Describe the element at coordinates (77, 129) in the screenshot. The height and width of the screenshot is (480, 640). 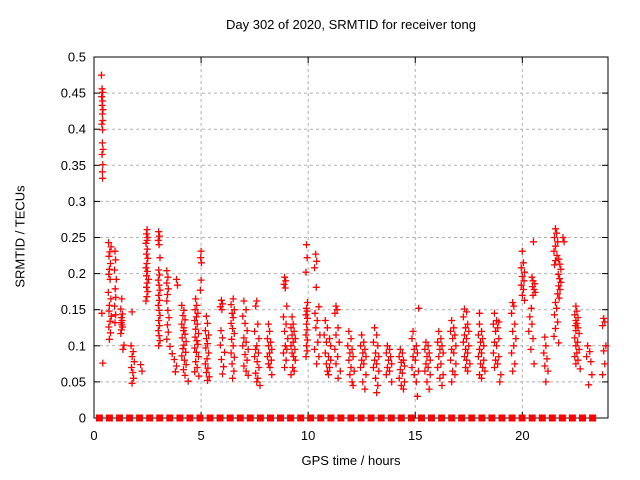
I see `y-tick-label: 0.4` at that location.